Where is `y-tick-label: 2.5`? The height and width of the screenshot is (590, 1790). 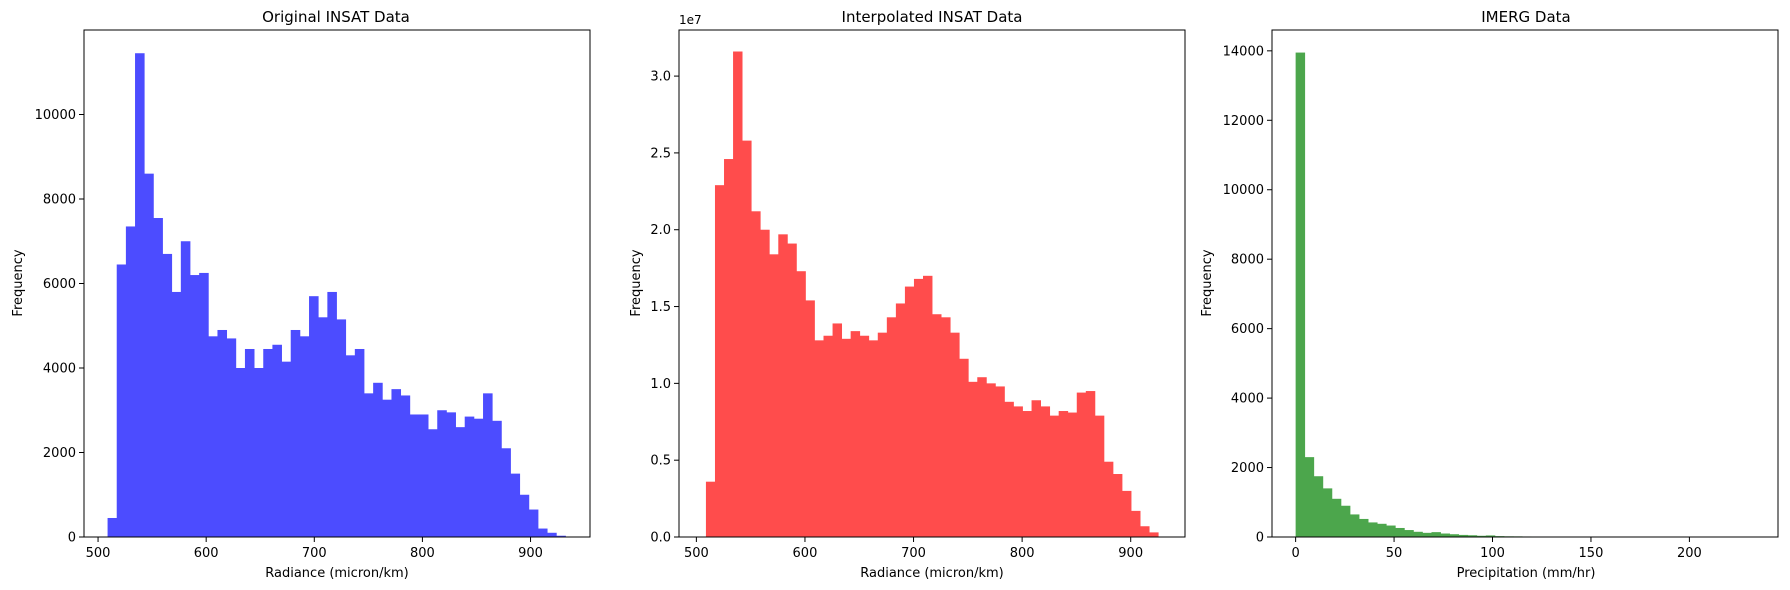 y-tick-label: 2.5 is located at coordinates (660, 153).